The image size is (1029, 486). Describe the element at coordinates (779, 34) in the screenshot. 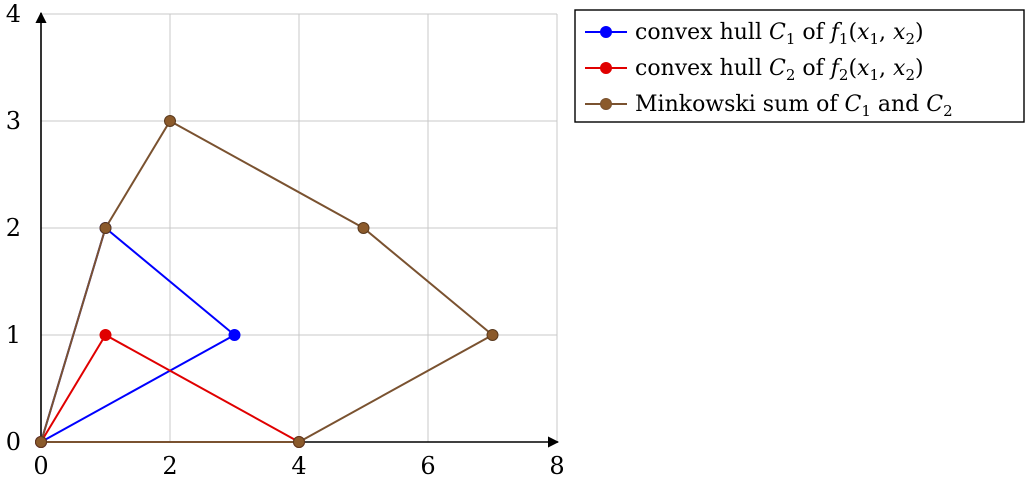

I see `legend-label: convex hull C1​ of f1​(x1​, x2​)` at that location.